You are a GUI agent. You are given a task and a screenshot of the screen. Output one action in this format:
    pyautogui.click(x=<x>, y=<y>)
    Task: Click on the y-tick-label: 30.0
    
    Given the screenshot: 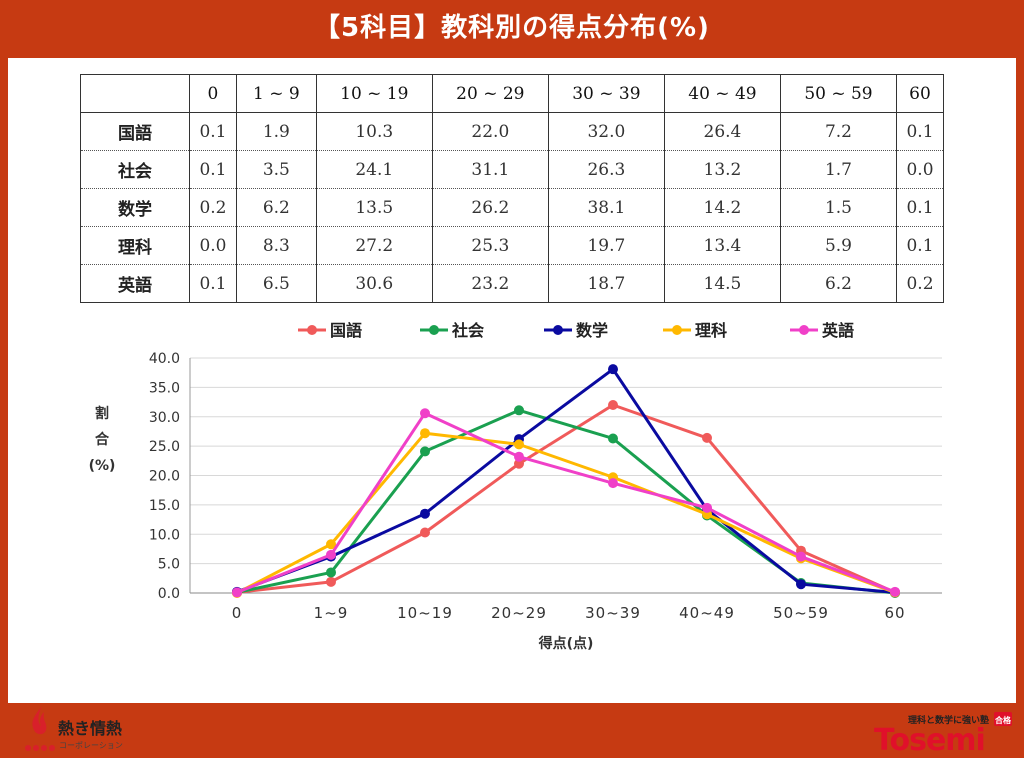 What is the action you would take?
    pyautogui.click(x=164, y=418)
    